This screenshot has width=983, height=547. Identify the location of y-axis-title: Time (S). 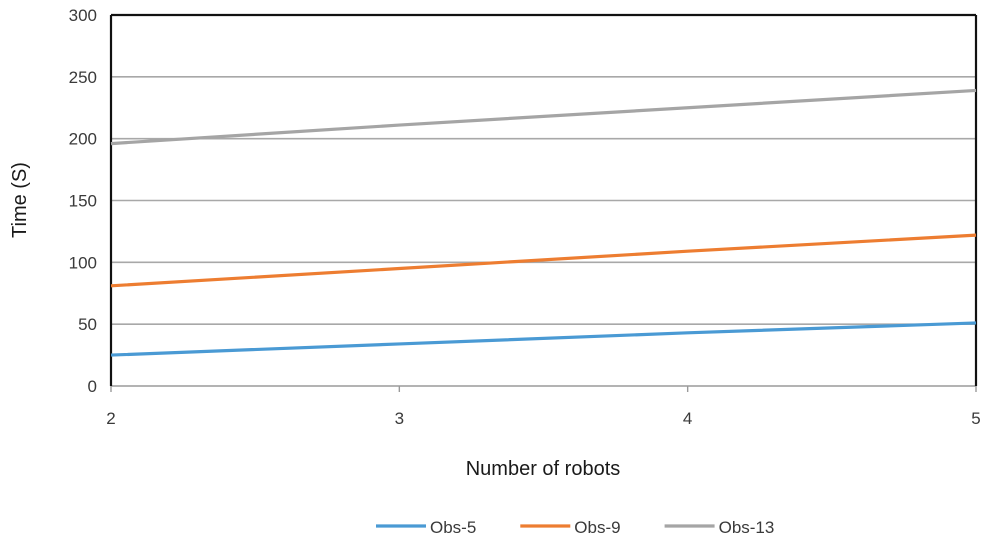
(20, 200).